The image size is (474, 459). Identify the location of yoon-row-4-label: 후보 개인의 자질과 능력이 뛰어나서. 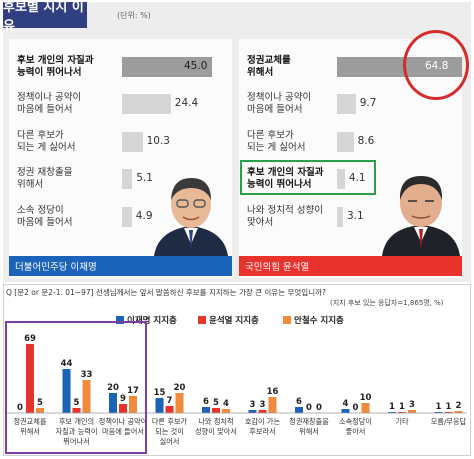
(285, 179).